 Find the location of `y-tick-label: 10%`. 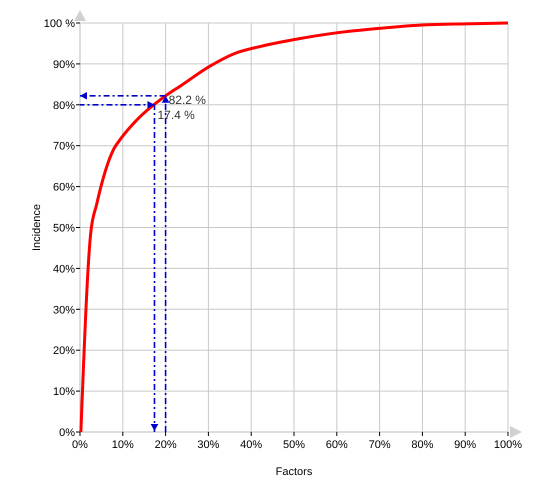

y-tick-label: 10% is located at coordinates (64, 392).